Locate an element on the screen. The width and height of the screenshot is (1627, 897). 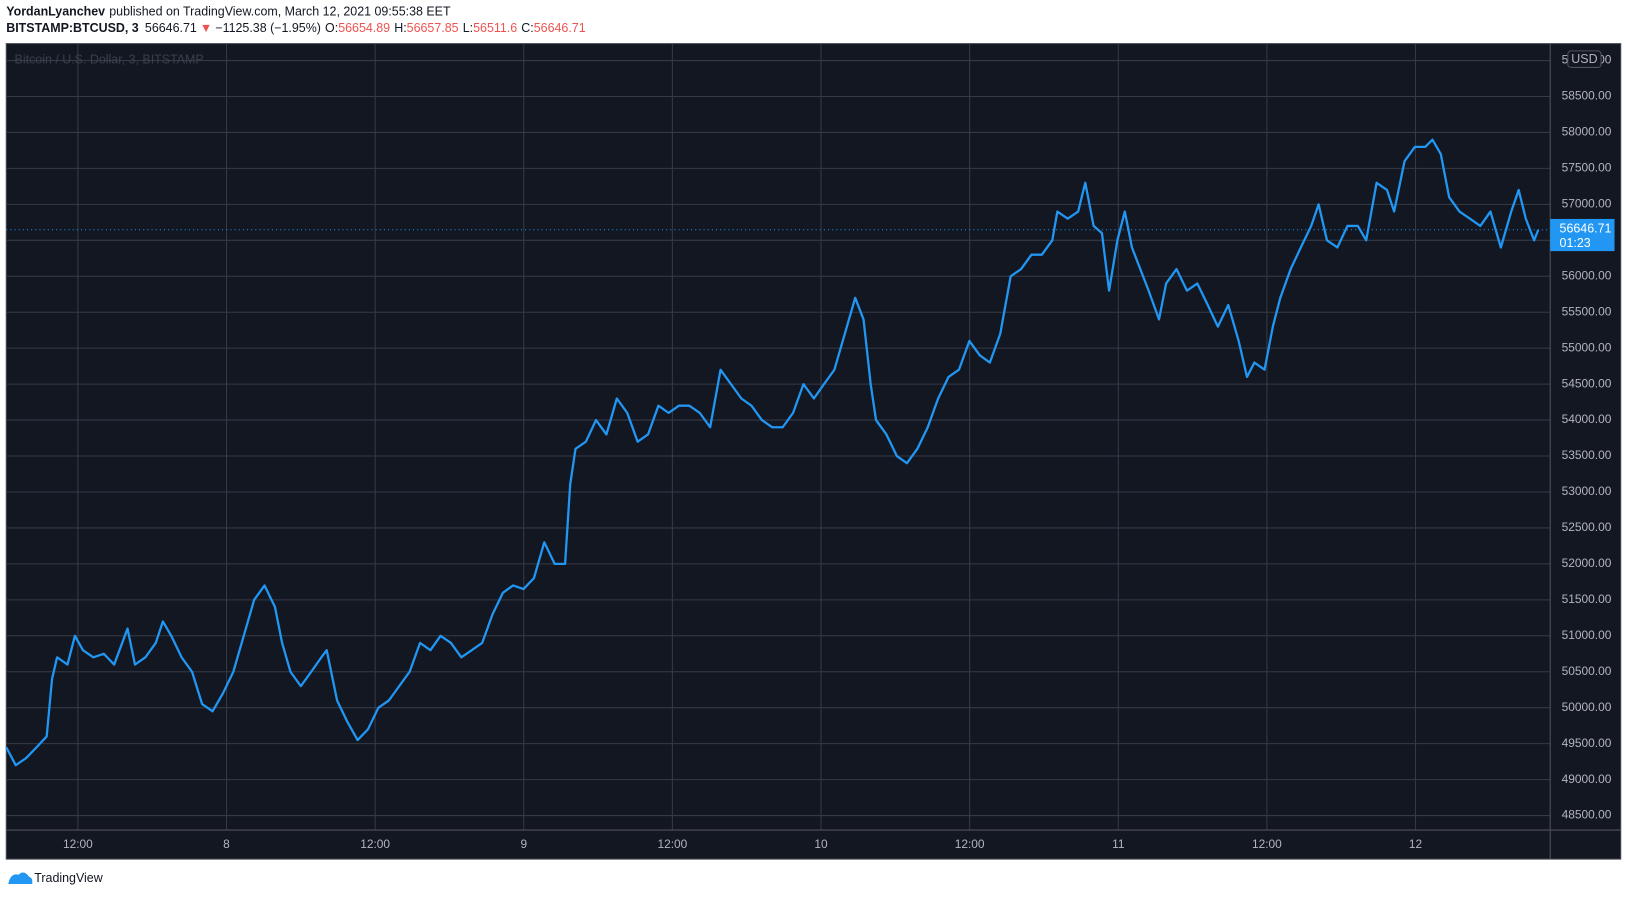
price-tag-value: 56646.71 is located at coordinates (1586, 229).